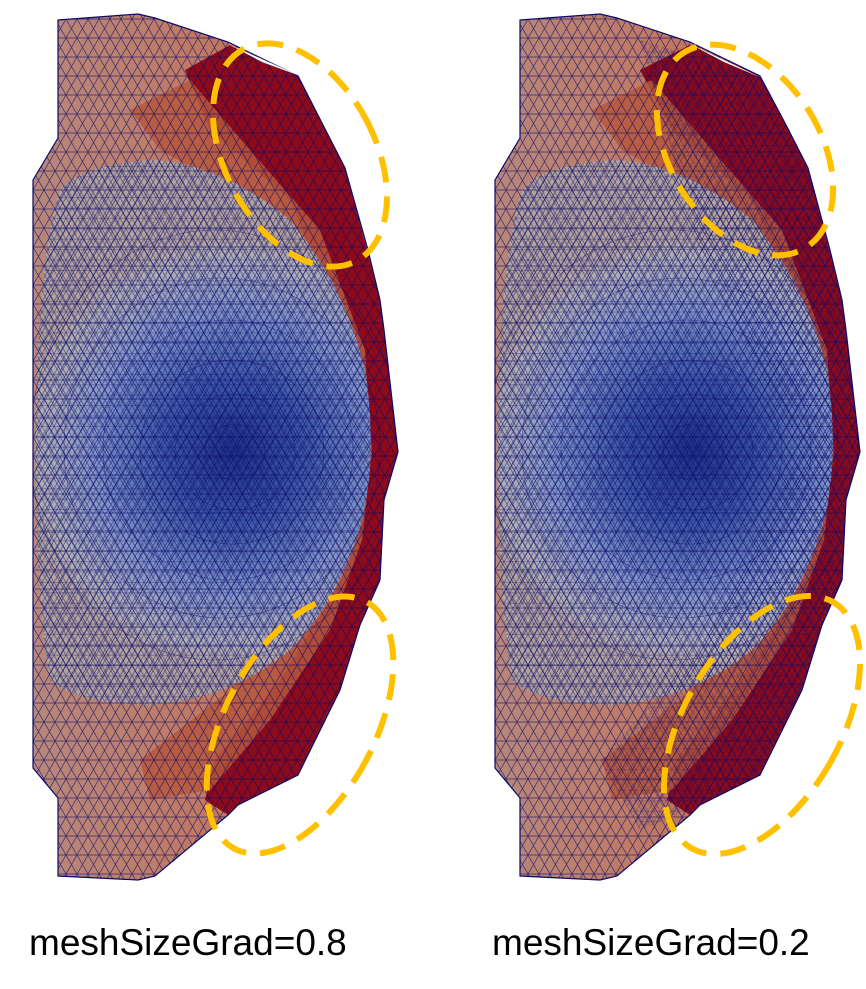 The width and height of the screenshot is (866, 989). What do you see at coordinates (651, 942) in the screenshot?
I see `panel-caption-right: meshSizeGrad=0.2` at bounding box center [651, 942].